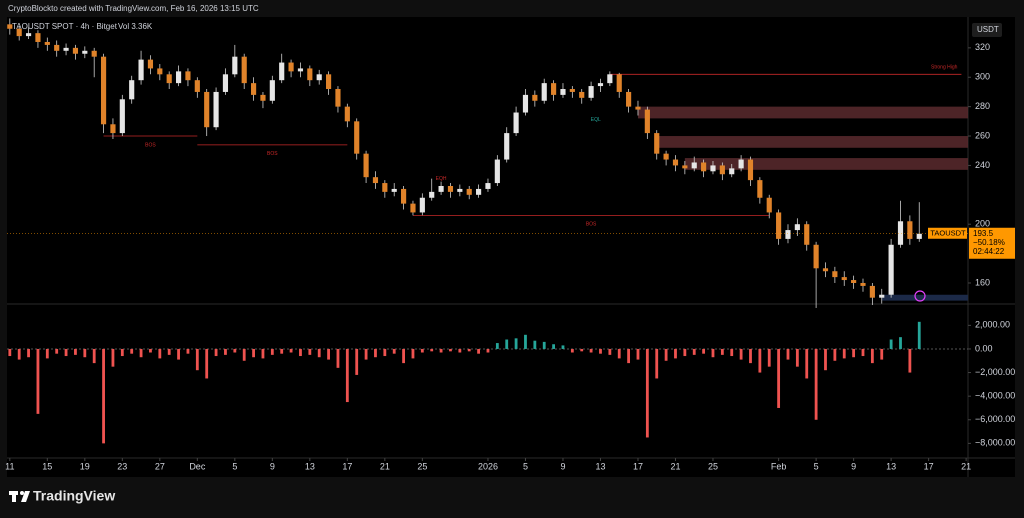  What do you see at coordinates (150, 145) in the screenshot?
I see `level-label: BOS` at bounding box center [150, 145].